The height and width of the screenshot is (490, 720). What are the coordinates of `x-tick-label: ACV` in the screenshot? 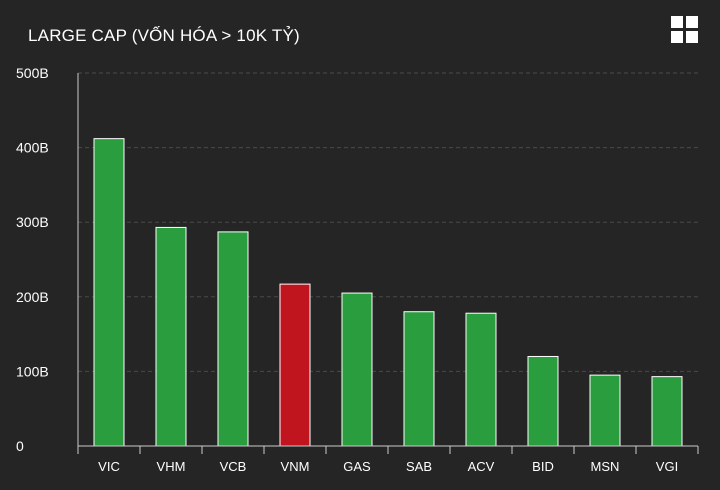 It's located at (481, 466).